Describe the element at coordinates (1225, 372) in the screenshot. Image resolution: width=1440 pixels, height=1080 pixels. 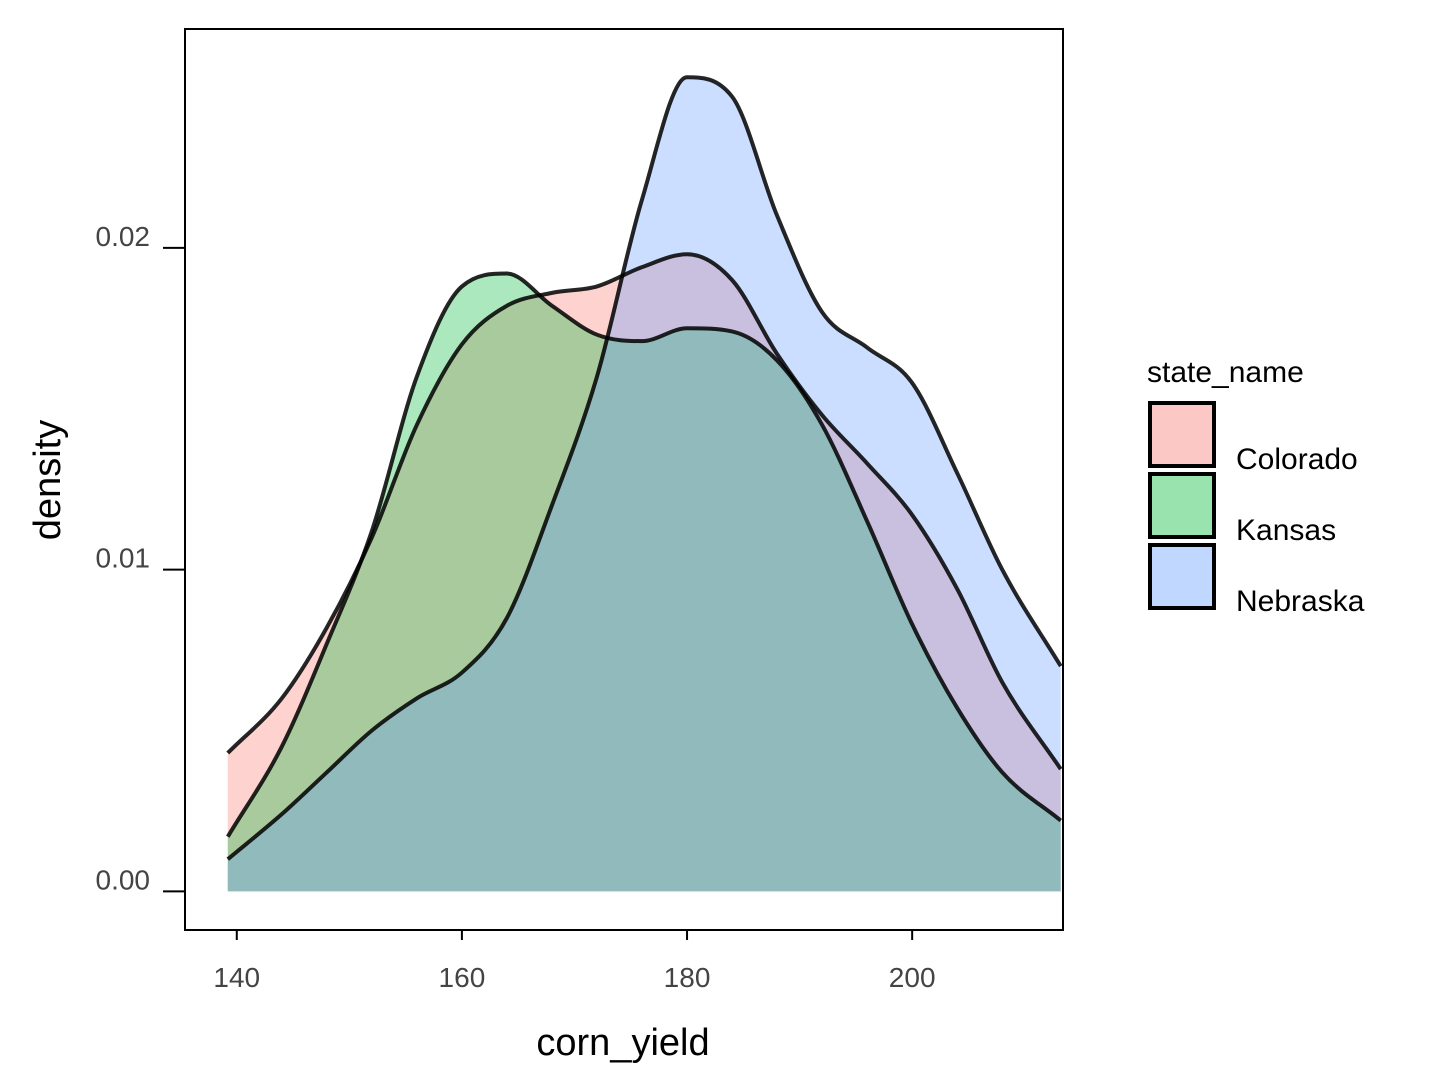
I see `legend-title: state_name` at that location.